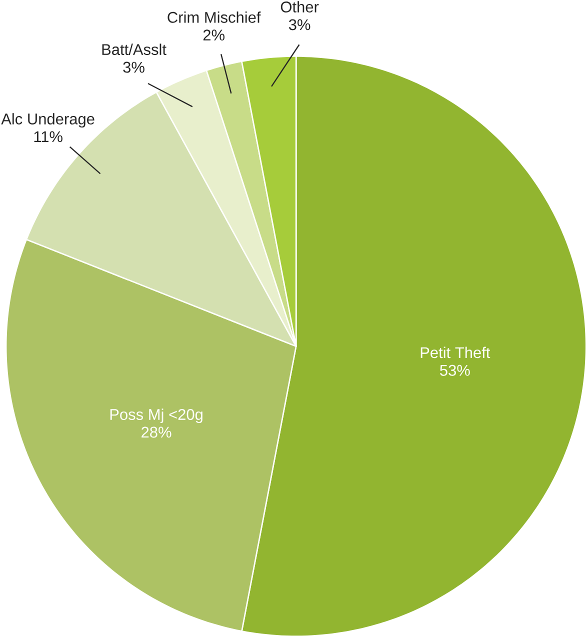 The height and width of the screenshot is (637, 587). I want to click on data-label: 2%, so click(214, 35).